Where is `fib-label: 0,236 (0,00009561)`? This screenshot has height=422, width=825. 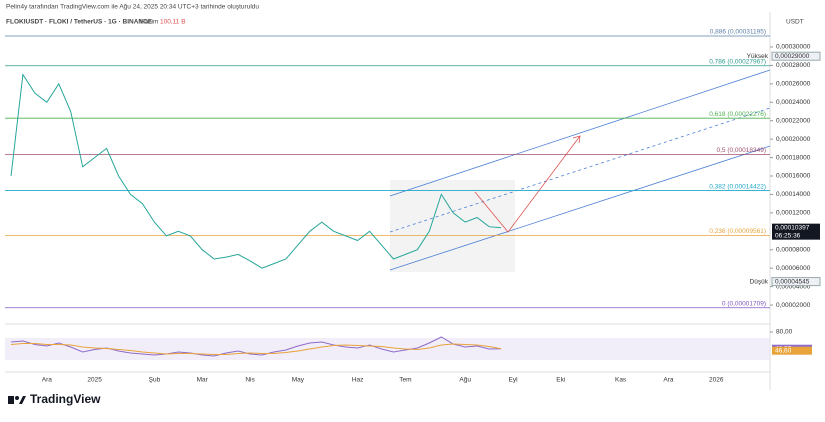 fib-label: 0,236 (0,00009561) is located at coordinates (737, 231).